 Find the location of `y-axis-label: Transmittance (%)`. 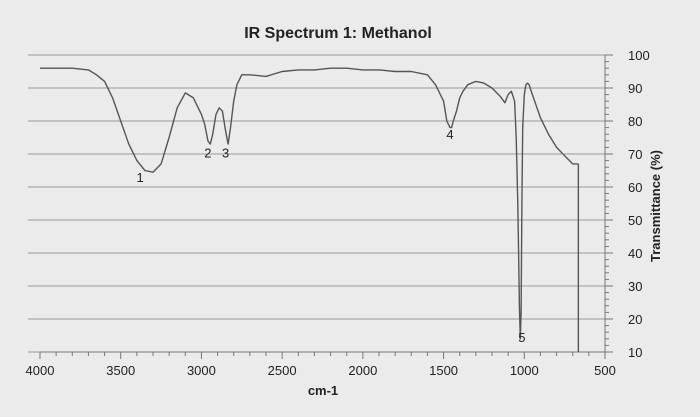

y-axis-label: Transmittance (%) is located at coordinates (655, 206).